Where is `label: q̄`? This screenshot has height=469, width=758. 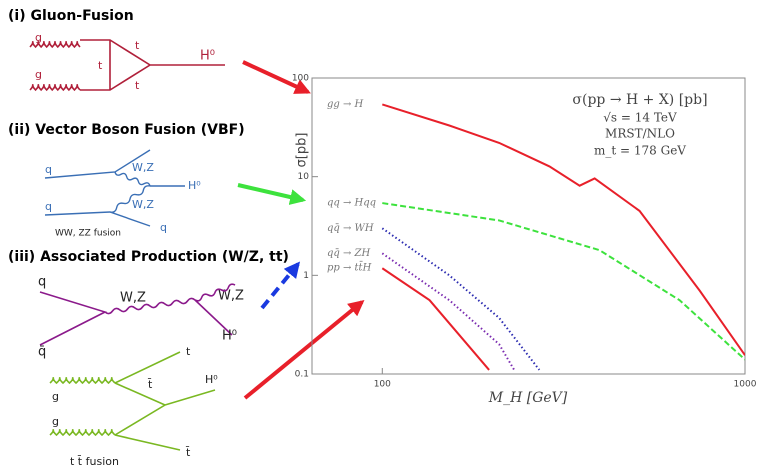 label: q̄ is located at coordinates (42, 352).